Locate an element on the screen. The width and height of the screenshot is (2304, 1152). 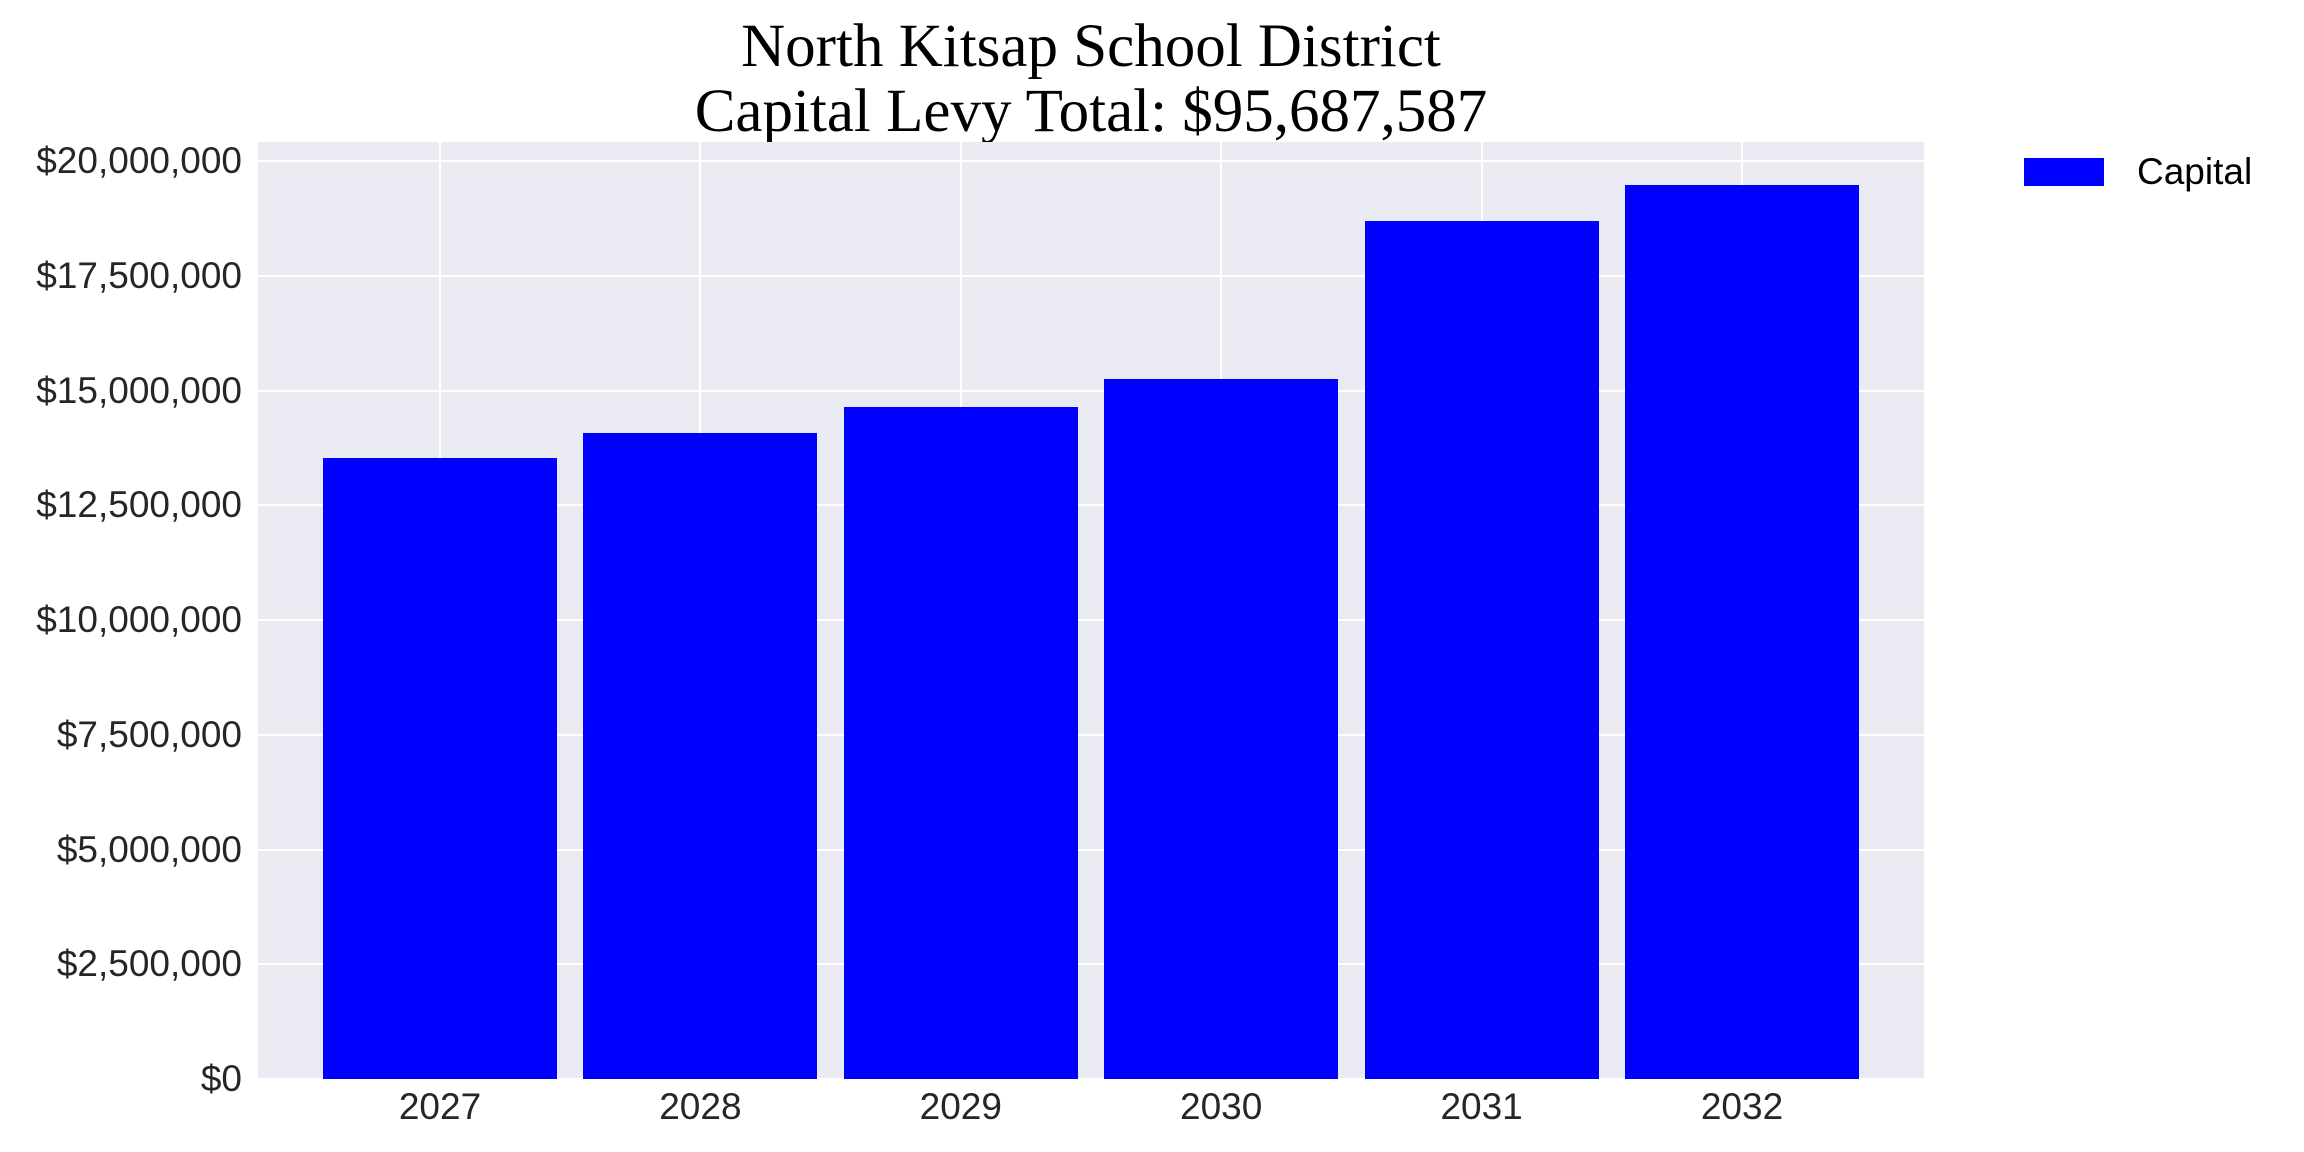
bar-2027 is located at coordinates (440, 768).